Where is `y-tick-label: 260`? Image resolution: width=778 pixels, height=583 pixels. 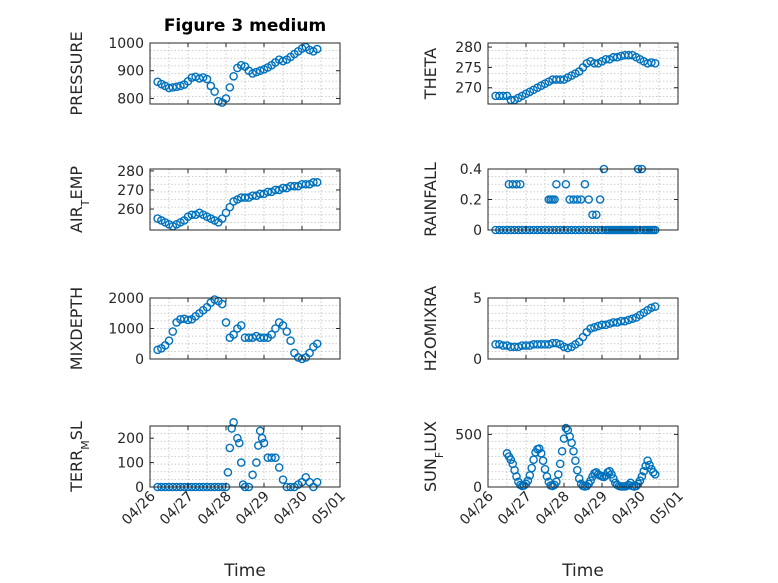 y-tick-label: 260 is located at coordinates (130, 210).